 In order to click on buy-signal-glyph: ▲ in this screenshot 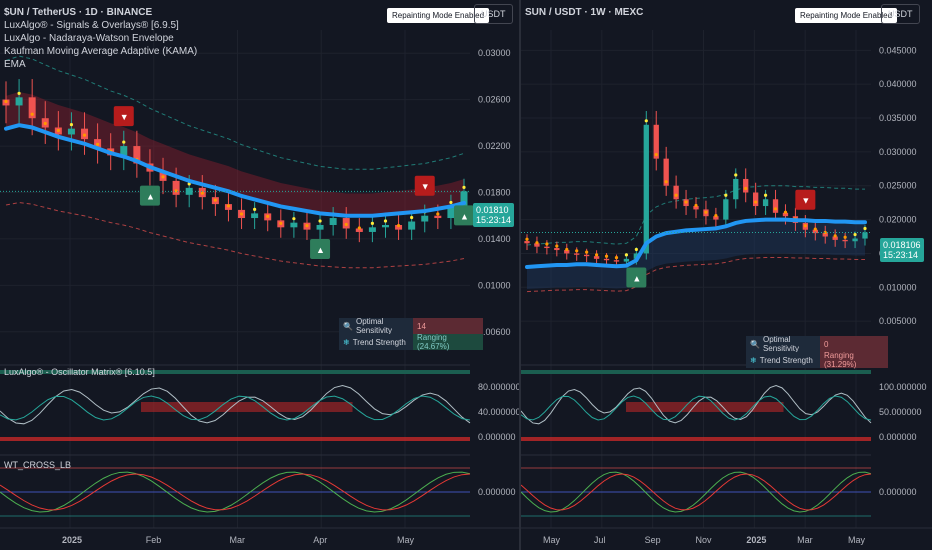, I will do `click(150, 197)`.